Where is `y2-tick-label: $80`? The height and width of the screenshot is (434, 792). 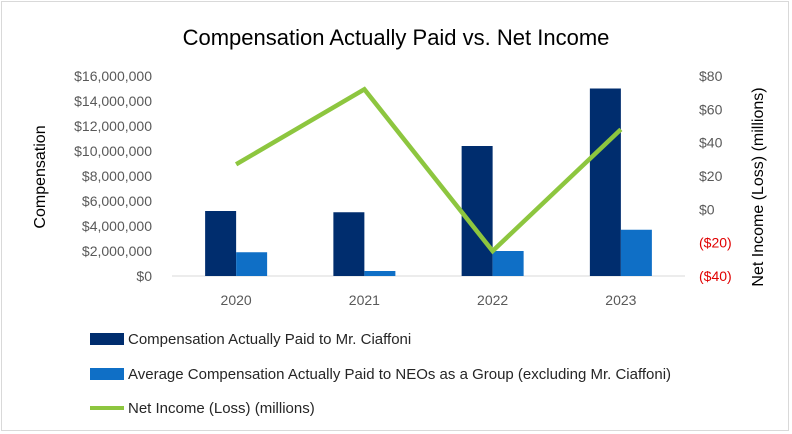
y2-tick-label: $80 is located at coordinates (711, 76).